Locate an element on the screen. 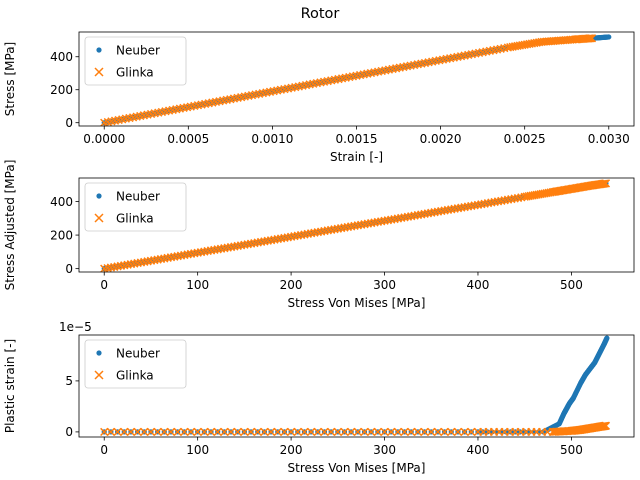 This screenshot has height=480, width=640. legend-marker-neuber is located at coordinates (99, 50).